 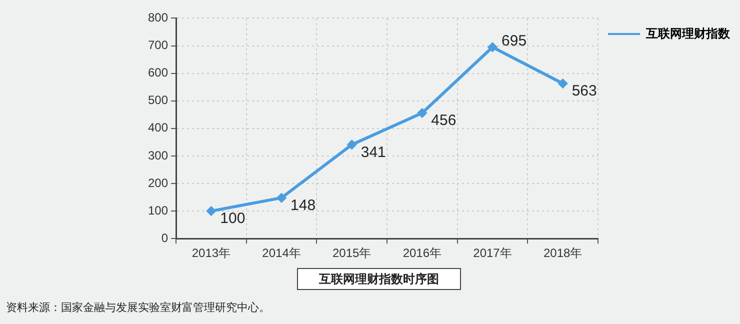 What do you see at coordinates (303, 205) in the screenshot?
I see `data-label: 148` at bounding box center [303, 205].